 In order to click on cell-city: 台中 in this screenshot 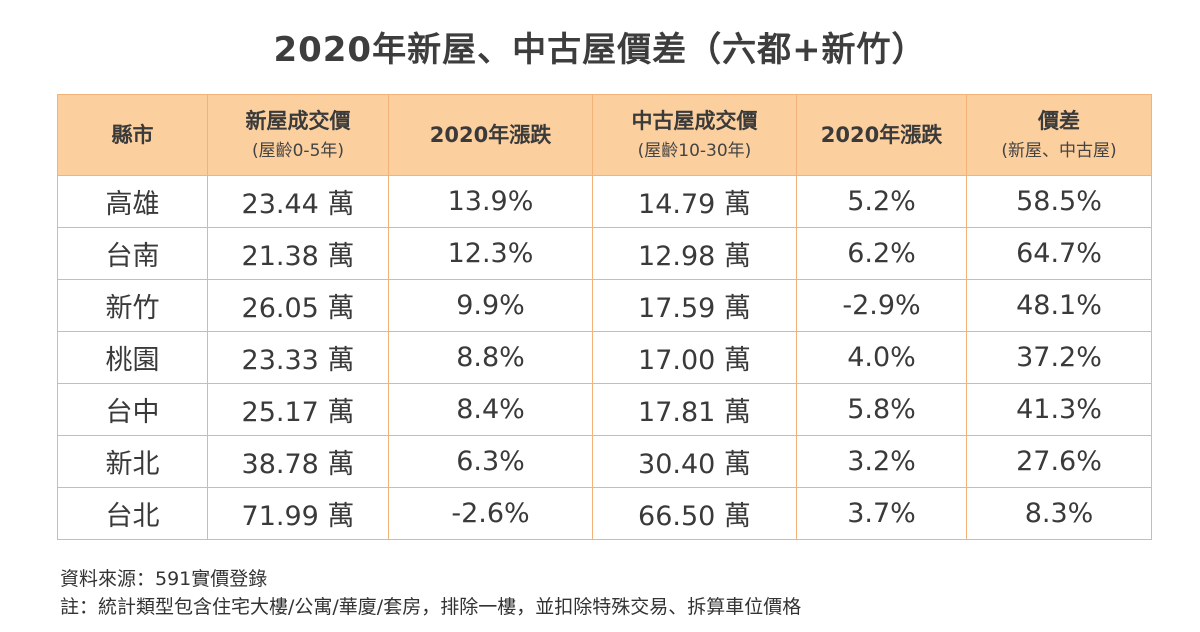, I will do `click(132, 409)`.